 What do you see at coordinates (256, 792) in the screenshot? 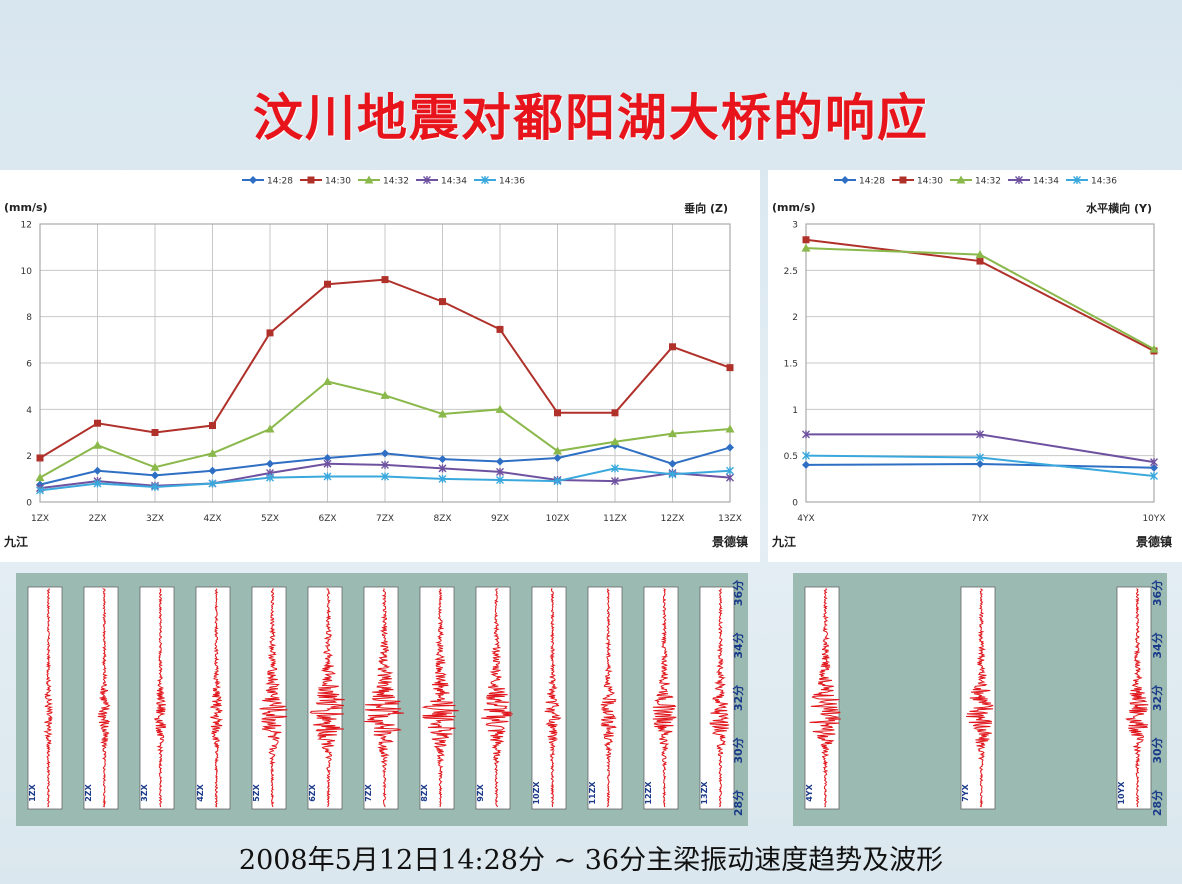
I see `wz-trace-label: 5ZX` at bounding box center [256, 792].